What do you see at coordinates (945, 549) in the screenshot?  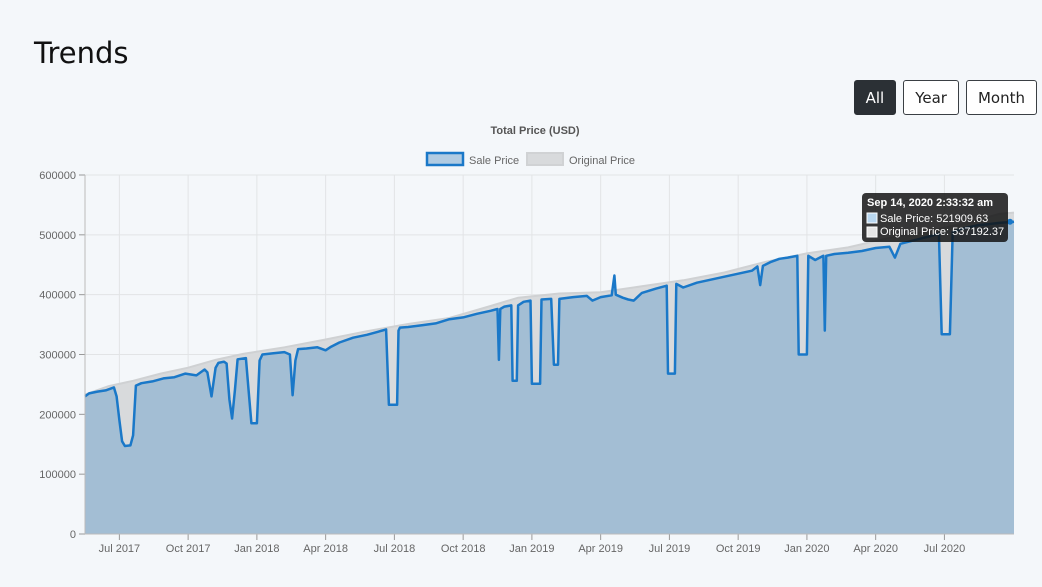 I see `x-tick-label: Jul 2020` at bounding box center [945, 549].